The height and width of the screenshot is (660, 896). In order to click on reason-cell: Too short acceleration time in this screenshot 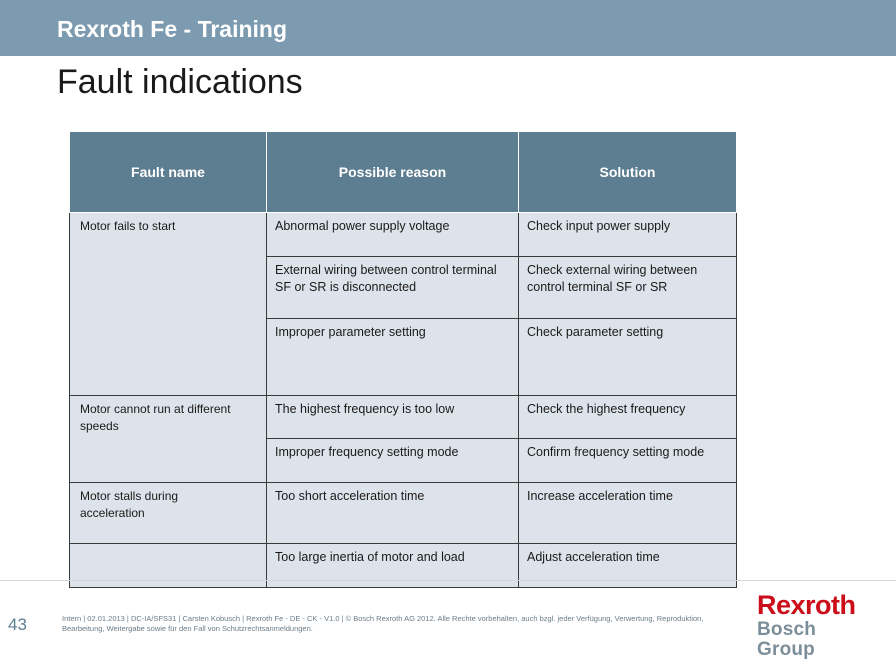, I will do `click(392, 513)`.